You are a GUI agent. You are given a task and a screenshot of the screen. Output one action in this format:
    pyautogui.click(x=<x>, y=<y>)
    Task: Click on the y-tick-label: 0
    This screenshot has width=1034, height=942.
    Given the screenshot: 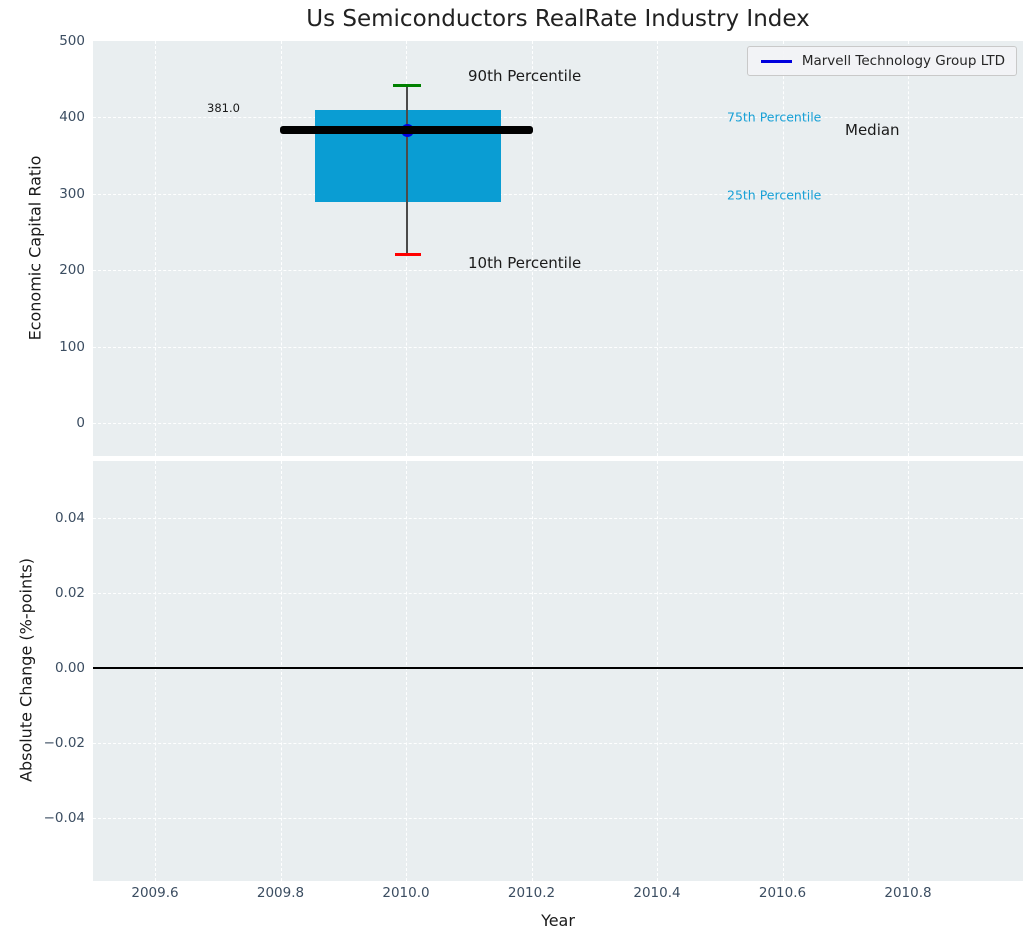 What is the action you would take?
    pyautogui.click(x=80, y=423)
    